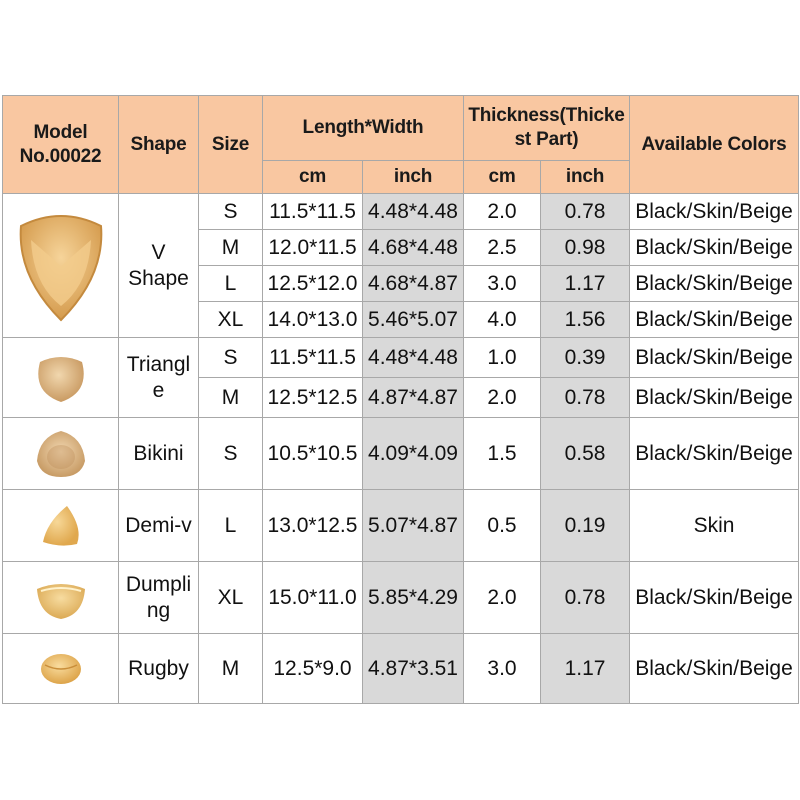  What do you see at coordinates (502, 357) in the screenshot?
I see `thickness-cm-cell: 1.0` at bounding box center [502, 357].